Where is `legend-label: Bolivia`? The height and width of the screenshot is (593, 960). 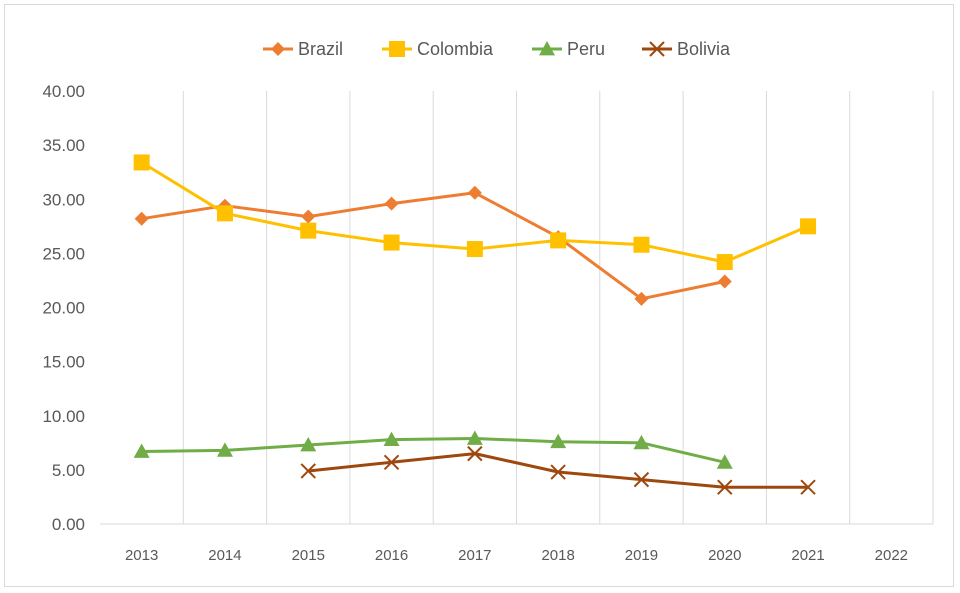 legend-label: Bolivia is located at coordinates (704, 49).